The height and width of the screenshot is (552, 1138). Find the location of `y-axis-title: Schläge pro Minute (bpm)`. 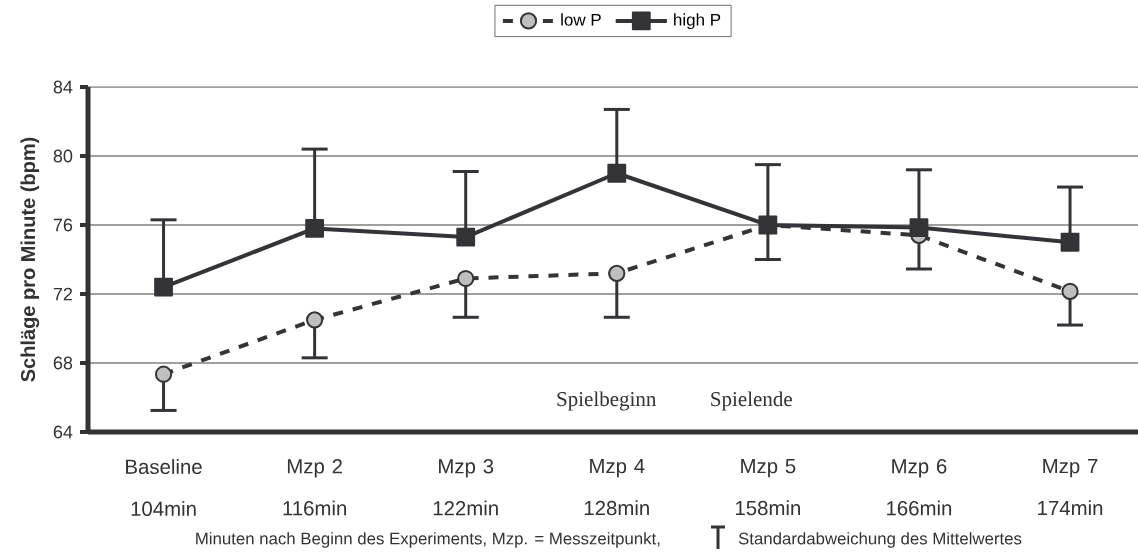

y-axis-title: Schläge pro Minute (bpm) is located at coordinates (30, 259).